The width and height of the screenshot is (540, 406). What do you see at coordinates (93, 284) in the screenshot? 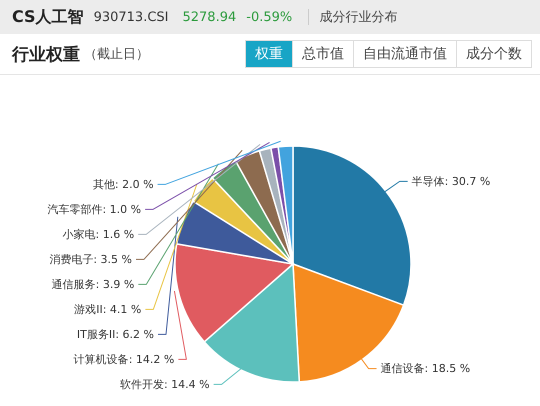
I see `slice-label: 通信服务: 3.9 %` at bounding box center [93, 284].